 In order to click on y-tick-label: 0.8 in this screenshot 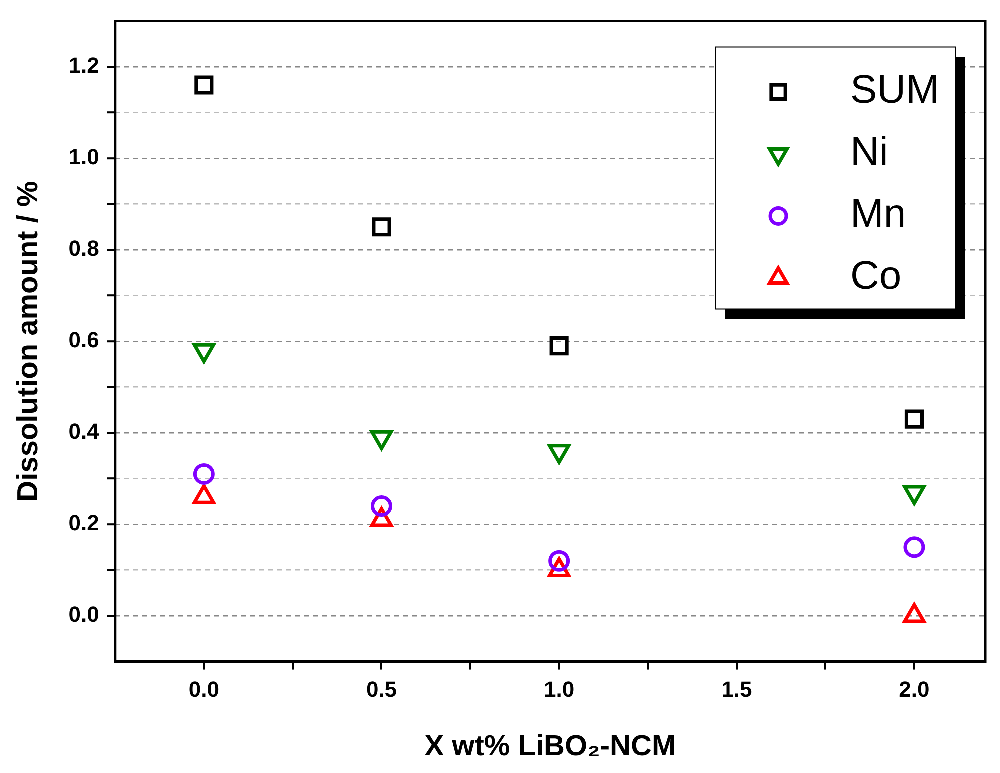, I will do `click(84, 249)`.